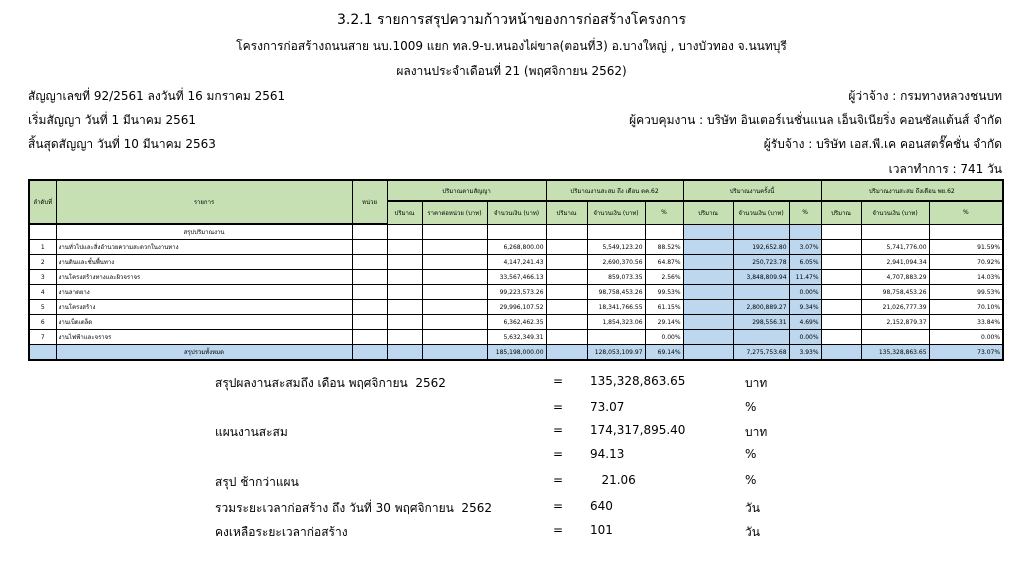 This screenshot has width=1023, height=574. Describe the element at coordinates (805, 307) in the screenshot. I see `cell-this-pct: 9.34%` at that location.